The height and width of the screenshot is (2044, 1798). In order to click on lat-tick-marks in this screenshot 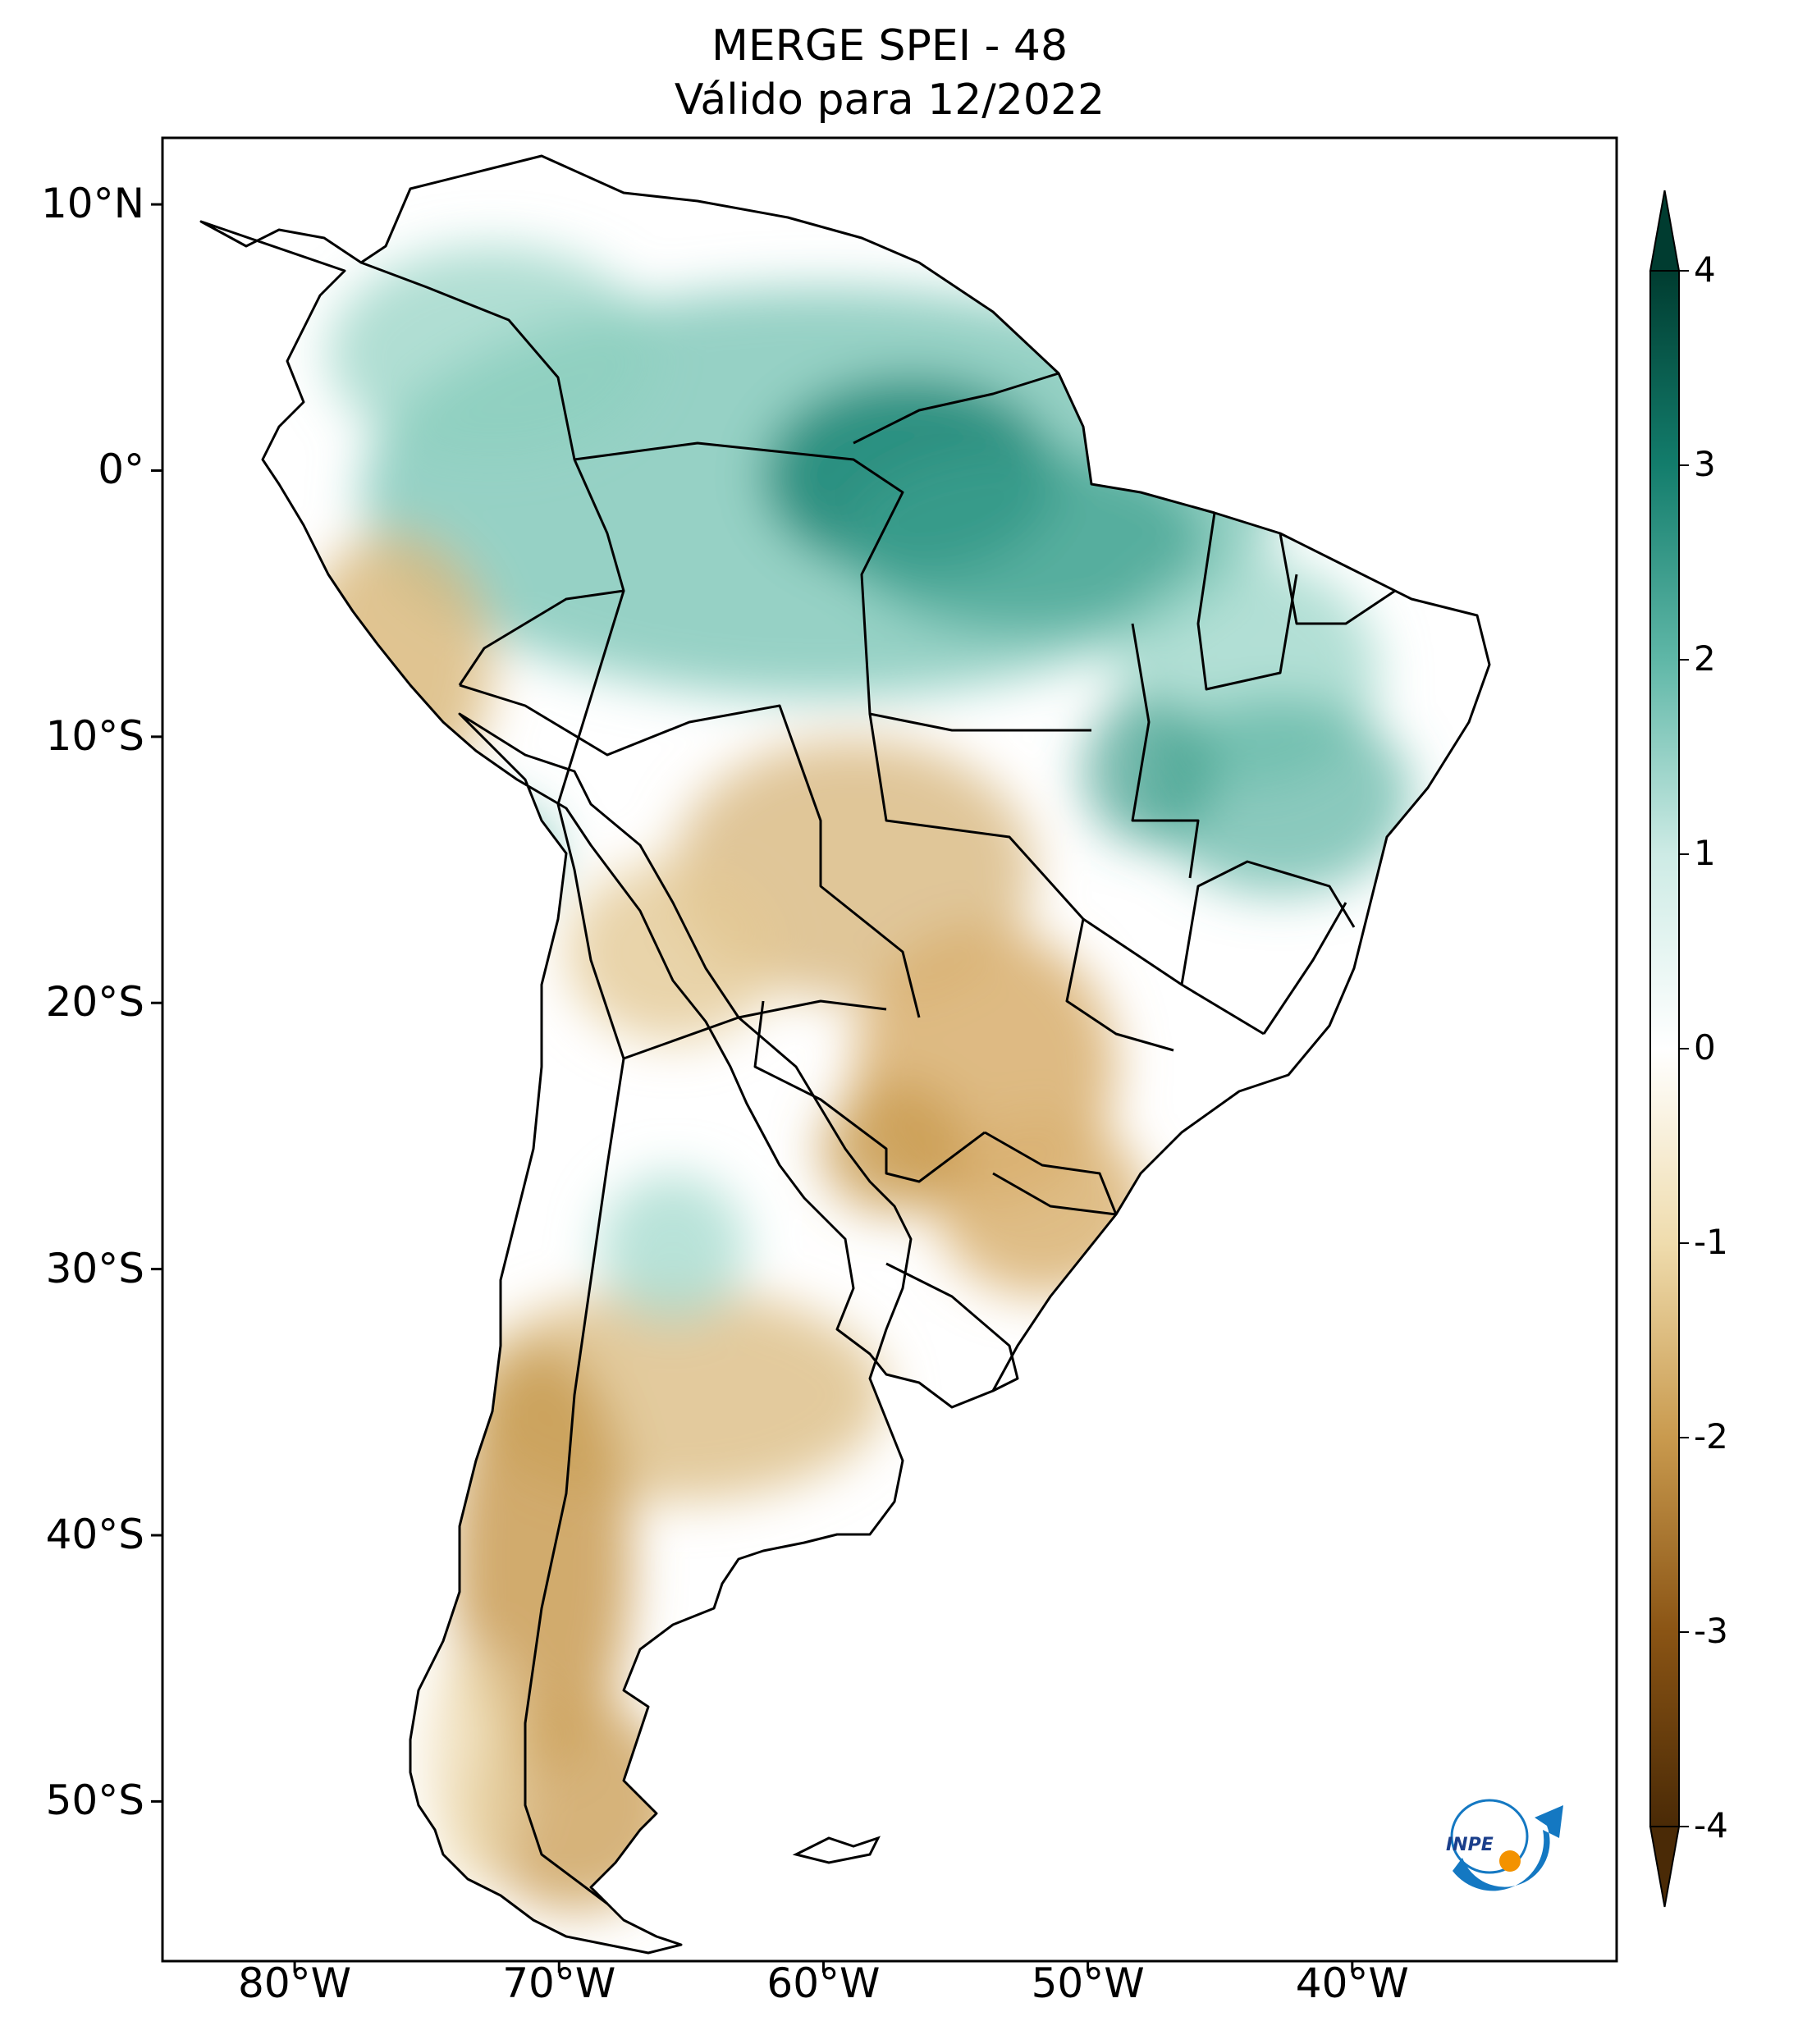, I will do `click(156, 1003)`.